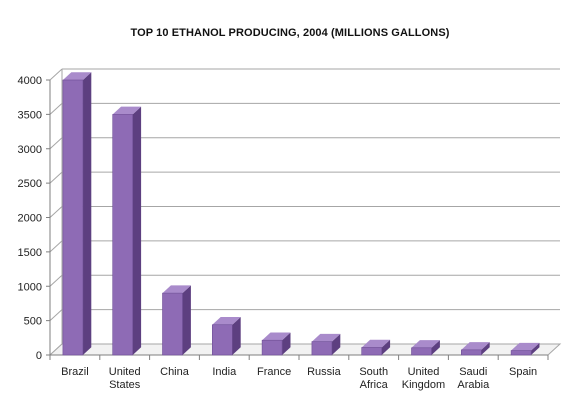  I want to click on x-category-label: France, so click(274, 372).